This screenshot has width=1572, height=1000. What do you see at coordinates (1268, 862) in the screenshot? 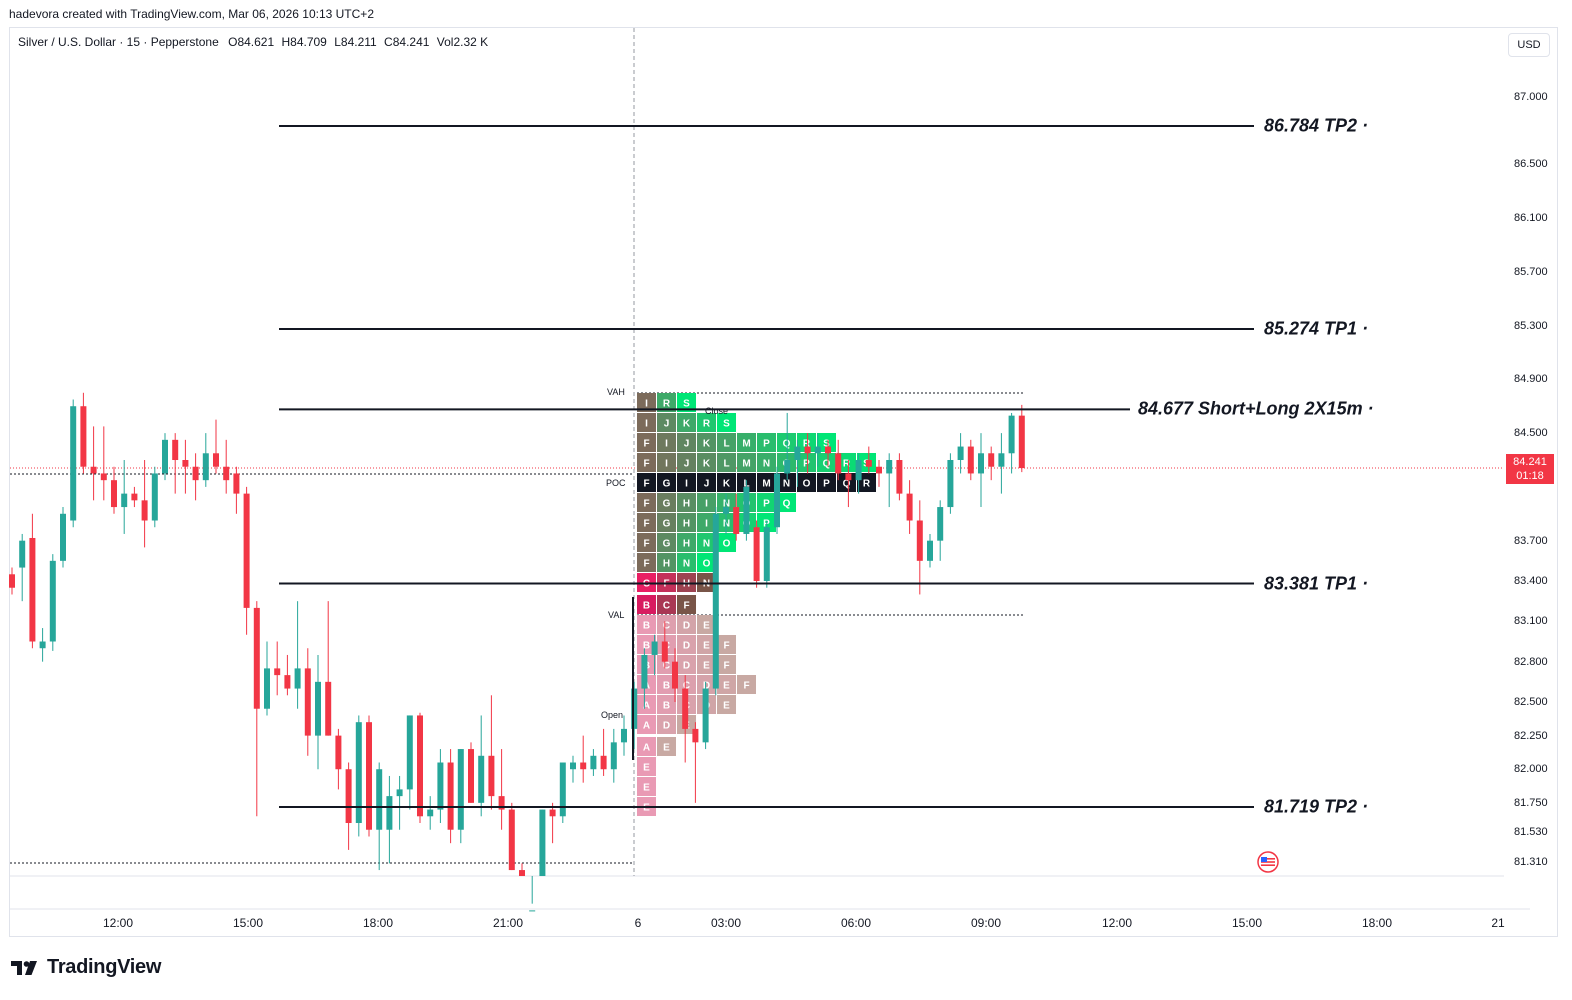
I see `us-flag-icon` at bounding box center [1268, 862].